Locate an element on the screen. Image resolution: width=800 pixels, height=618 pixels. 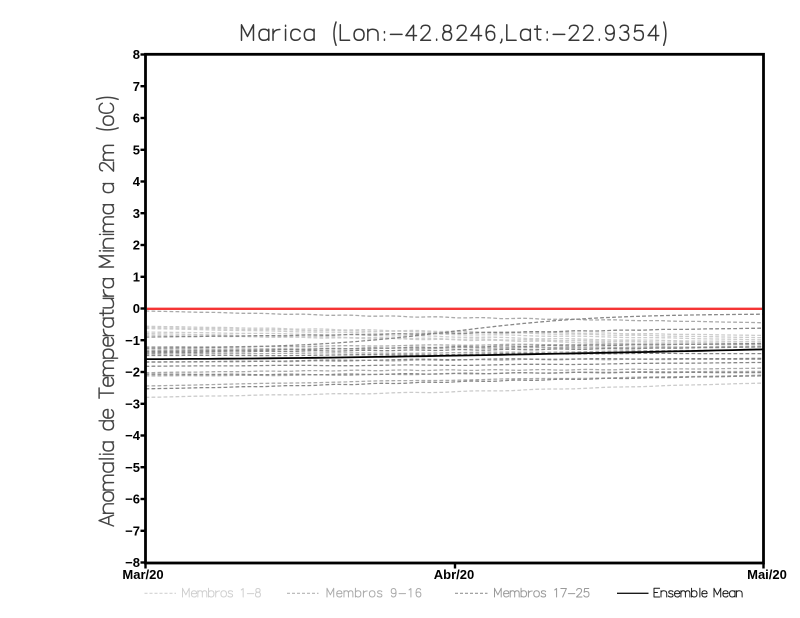
svg-text: 7 is located at coordinates (136, 86).